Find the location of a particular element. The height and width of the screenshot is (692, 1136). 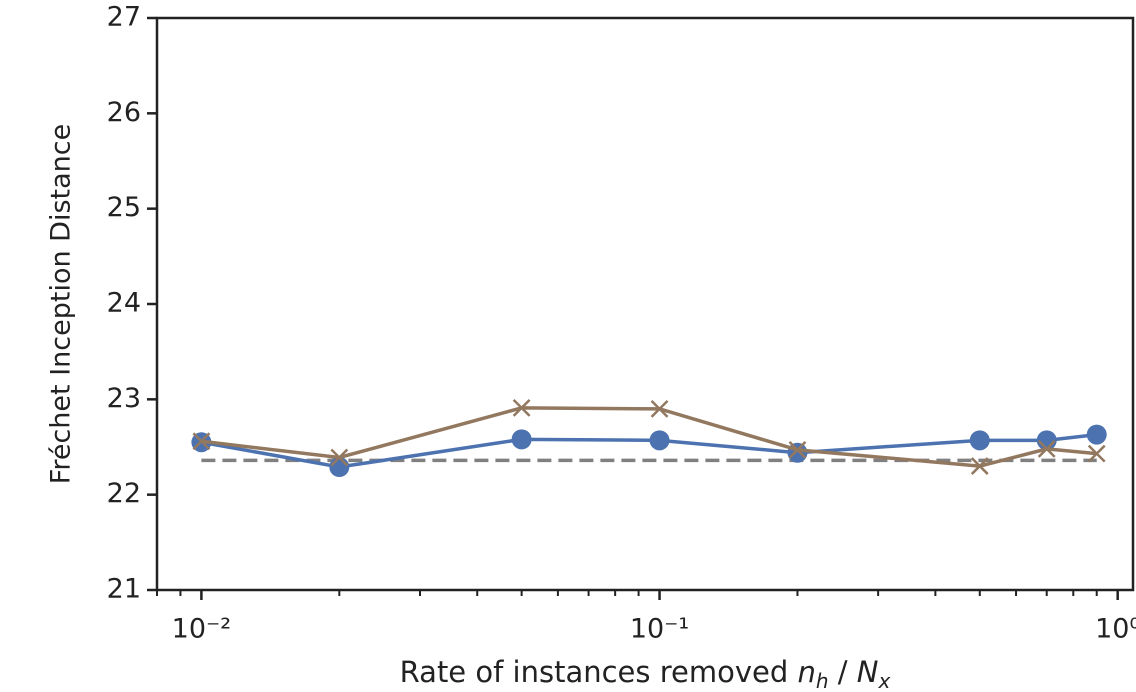

x-axis-label-part: x is located at coordinates (883, 680).